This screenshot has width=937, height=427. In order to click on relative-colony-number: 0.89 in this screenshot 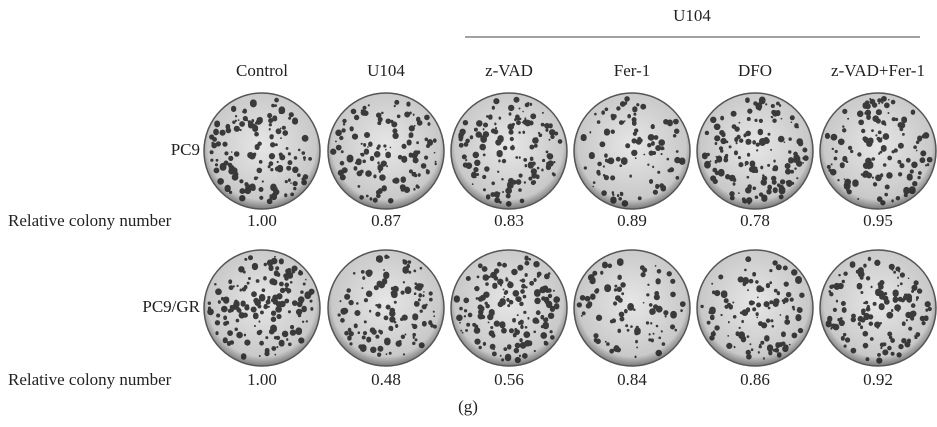, I will do `click(632, 220)`.